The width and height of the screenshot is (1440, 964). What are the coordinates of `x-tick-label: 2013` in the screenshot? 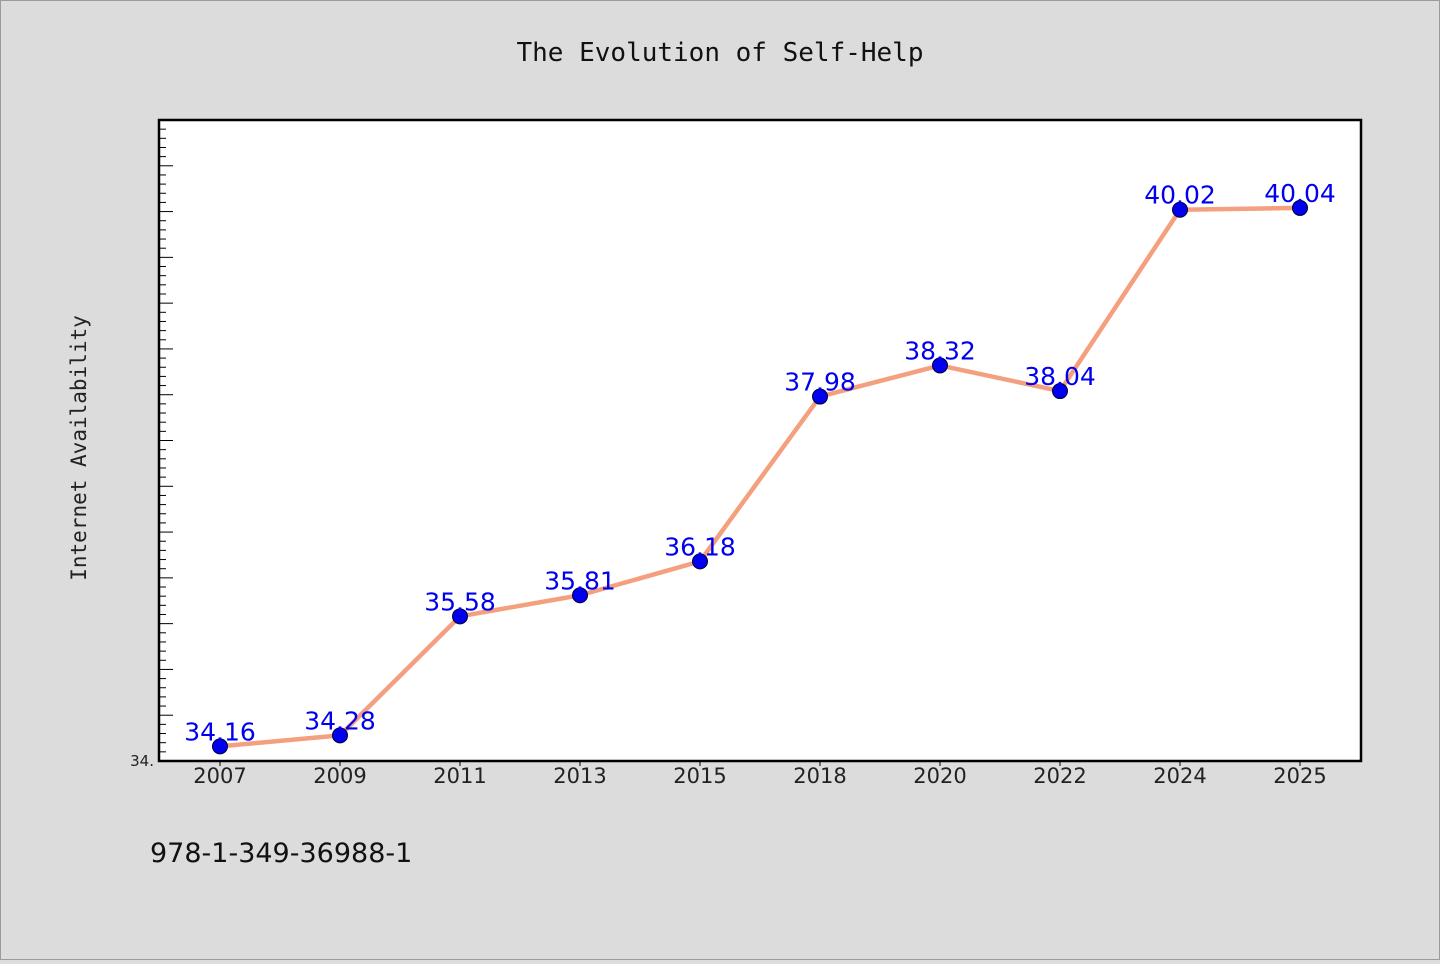 It's located at (579, 776).